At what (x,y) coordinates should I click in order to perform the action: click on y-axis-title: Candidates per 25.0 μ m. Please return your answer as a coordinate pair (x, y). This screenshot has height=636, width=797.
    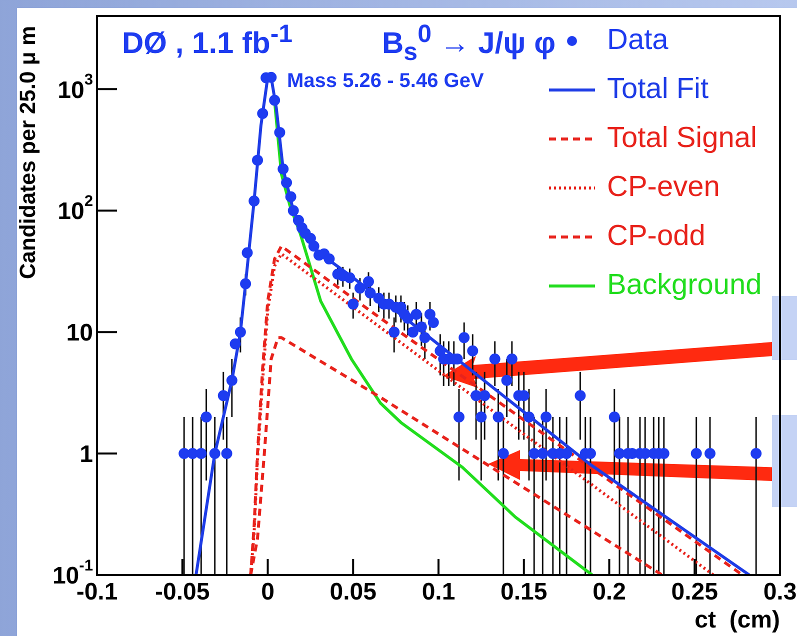
    Looking at the image, I should click on (27, 153).